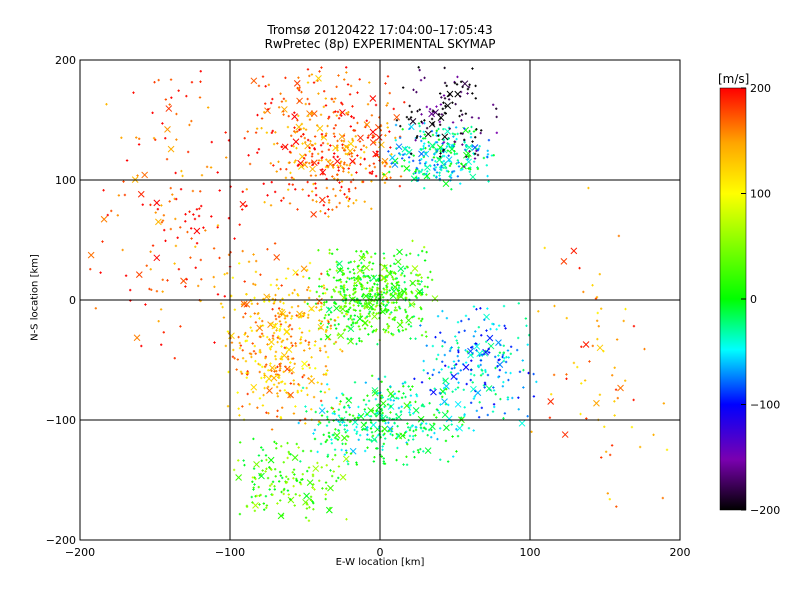 Image resolution: width=800 pixels, height=600 pixels. Describe the element at coordinates (760, 88) in the screenshot. I see `colorbar-tick-label: 200` at that location.